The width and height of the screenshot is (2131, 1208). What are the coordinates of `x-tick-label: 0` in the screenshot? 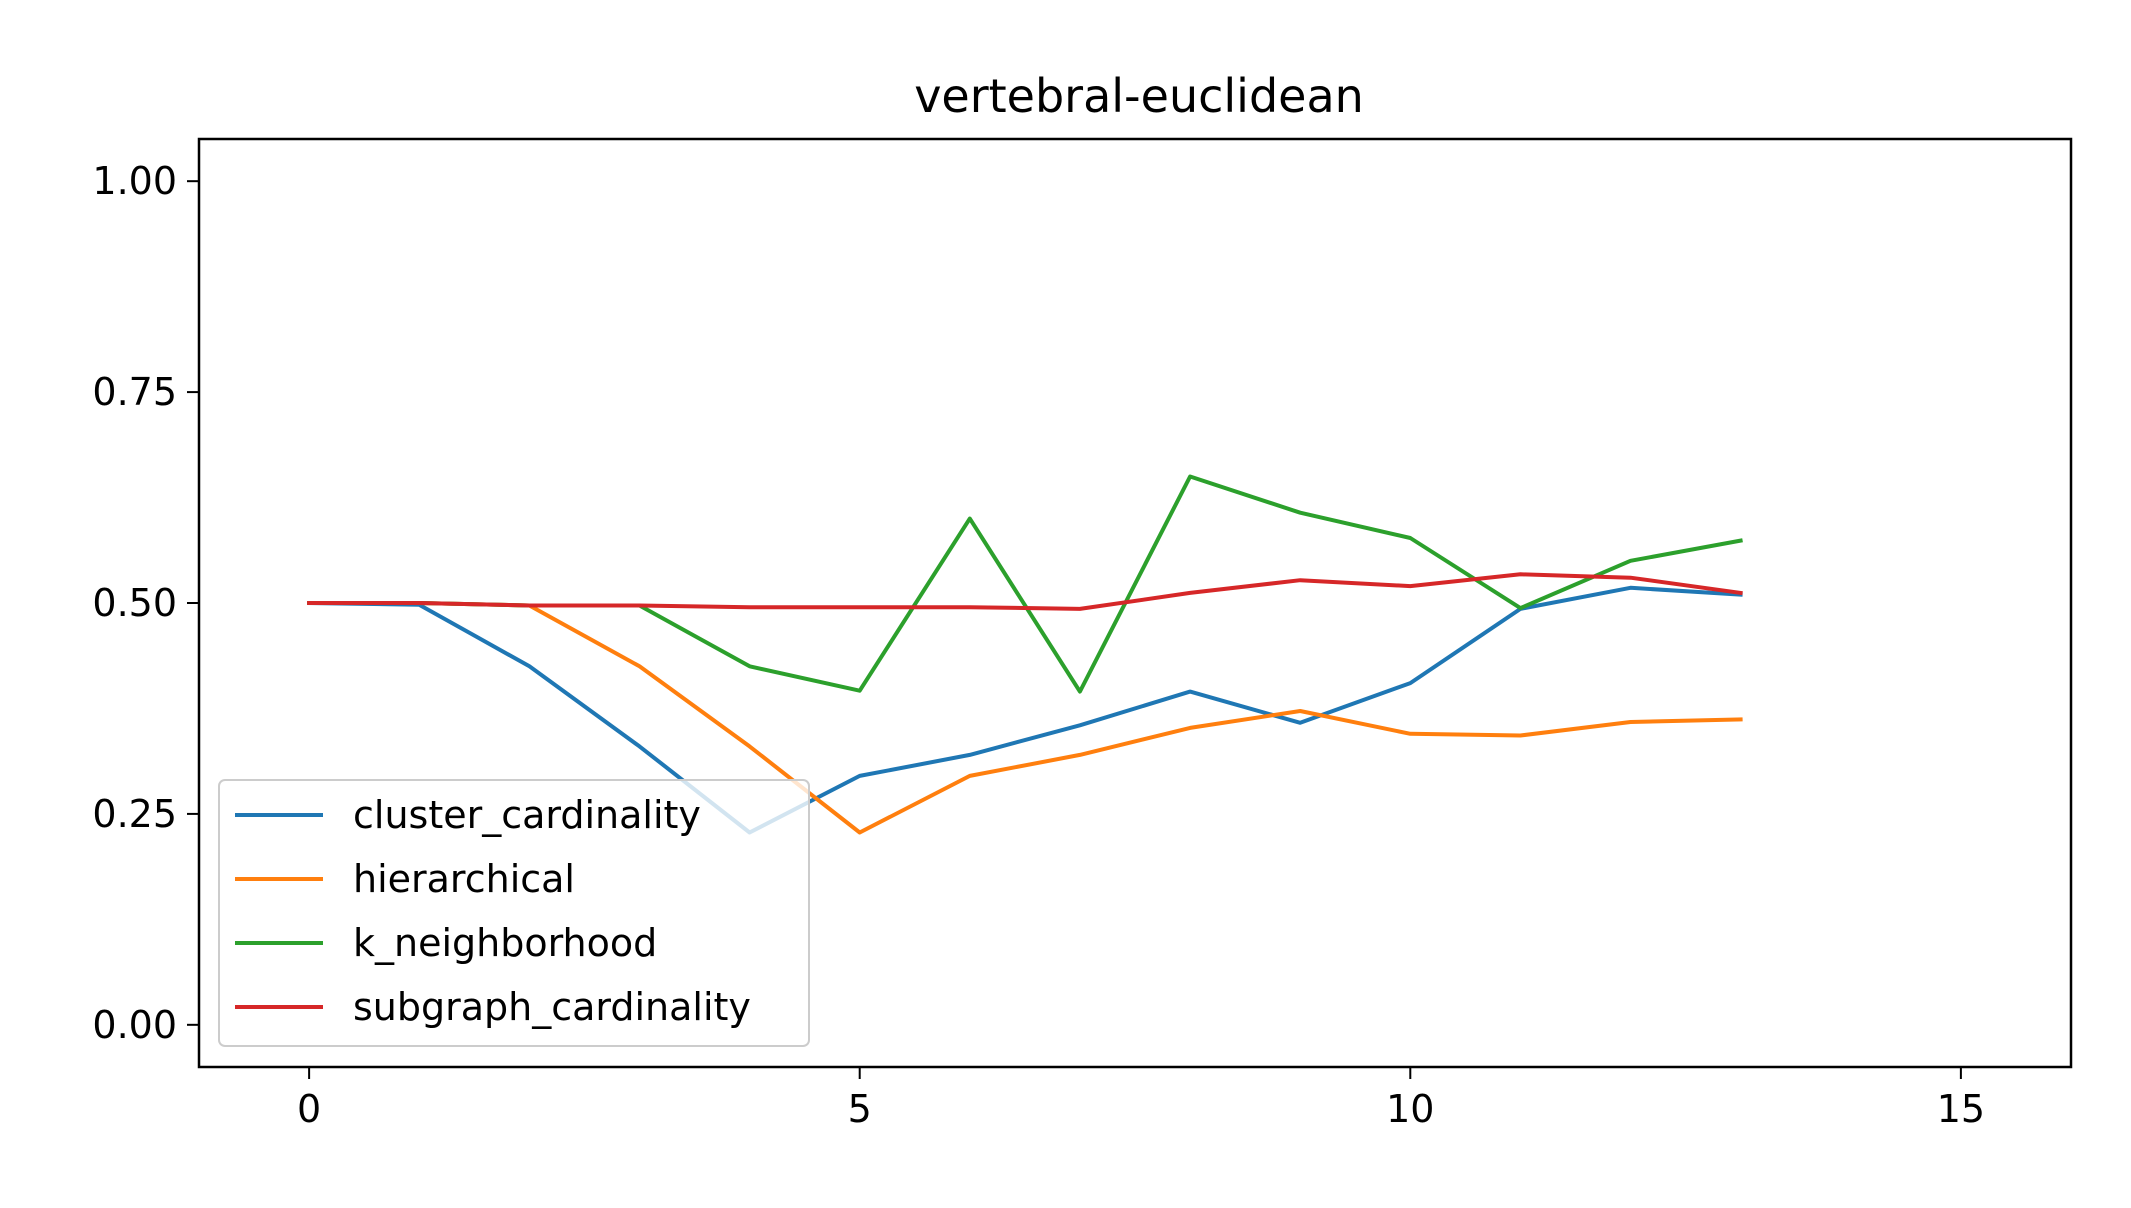 It's located at (309, 1109).